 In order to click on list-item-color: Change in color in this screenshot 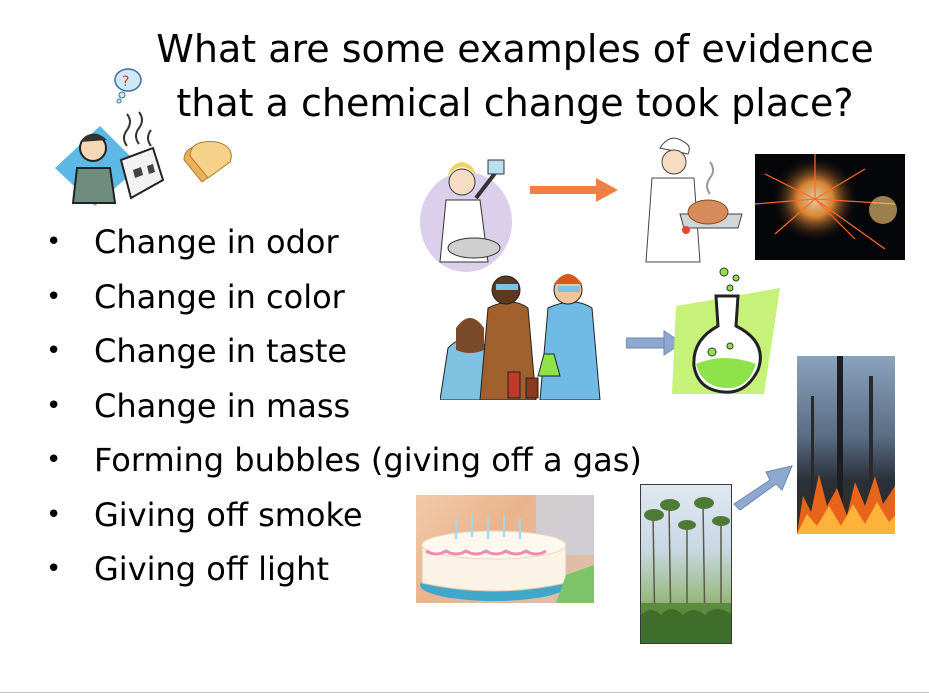, I will do `click(344, 297)`.